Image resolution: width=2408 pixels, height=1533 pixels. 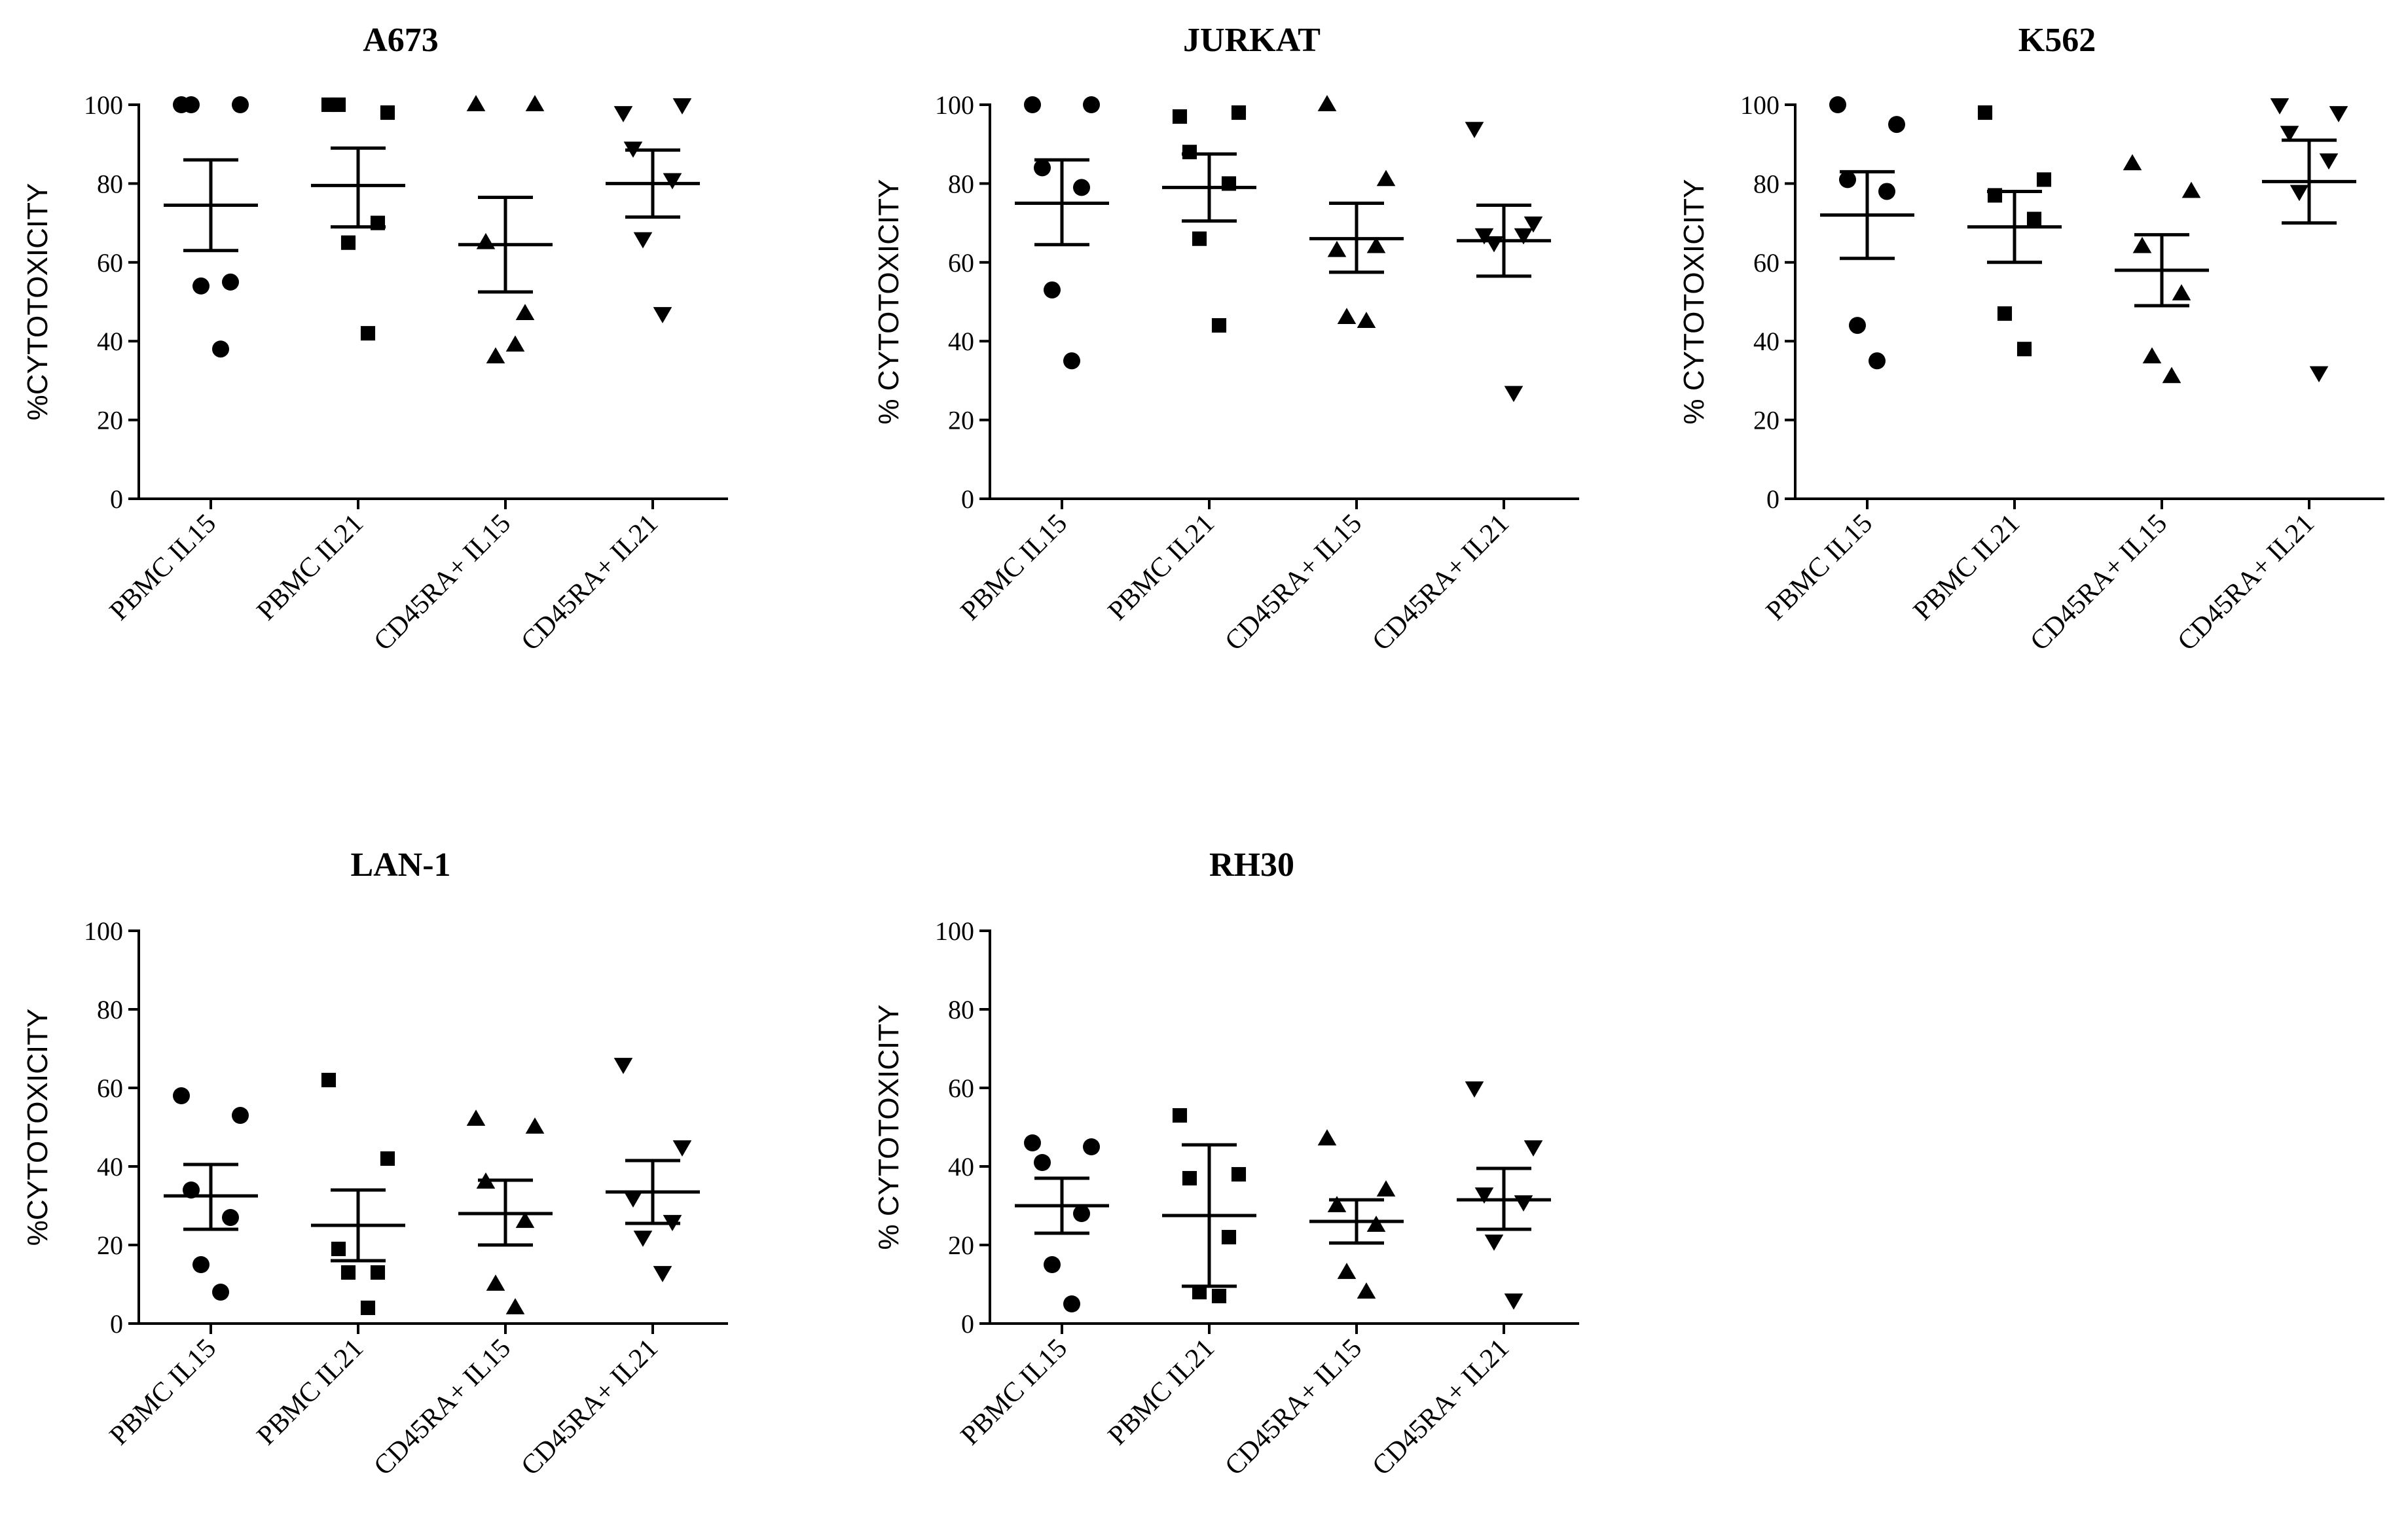 What do you see at coordinates (400, 865) in the screenshot?
I see `chart-title: LAN-1` at bounding box center [400, 865].